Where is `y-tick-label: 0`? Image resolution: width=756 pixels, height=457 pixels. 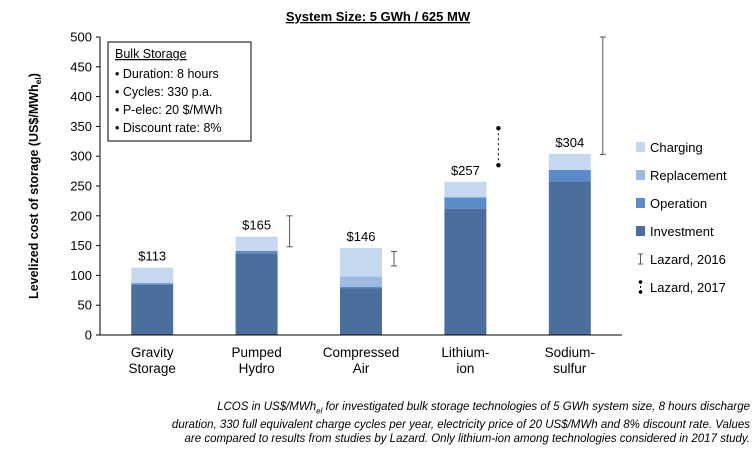
y-tick-label: 0 is located at coordinates (88, 335).